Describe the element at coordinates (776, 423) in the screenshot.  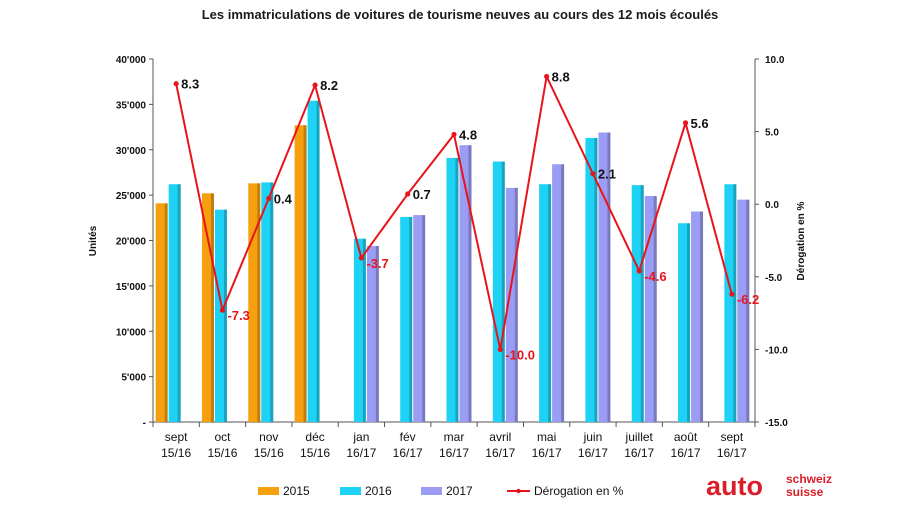
I see `y2-tick-label: -15.0` at that location.